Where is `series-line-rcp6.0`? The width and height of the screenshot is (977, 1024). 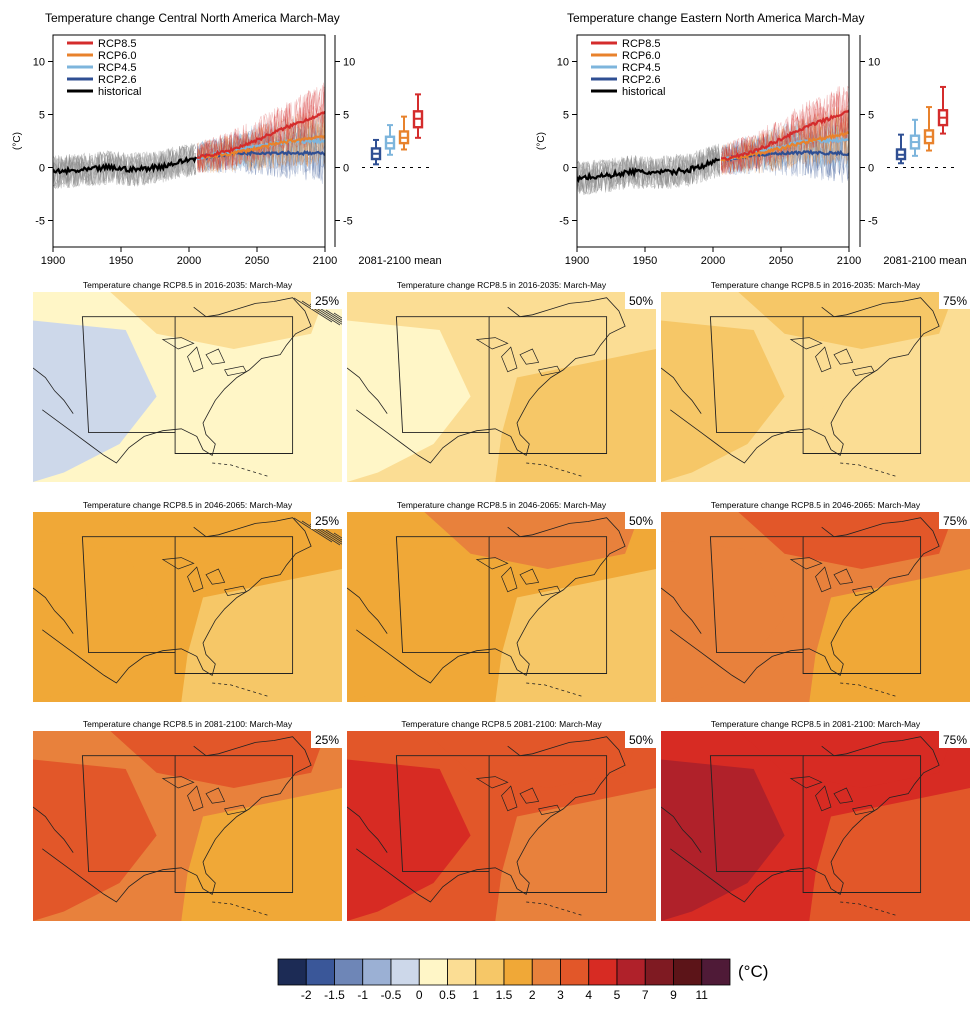
series-line-rcp6.0 is located at coordinates (784, 146).